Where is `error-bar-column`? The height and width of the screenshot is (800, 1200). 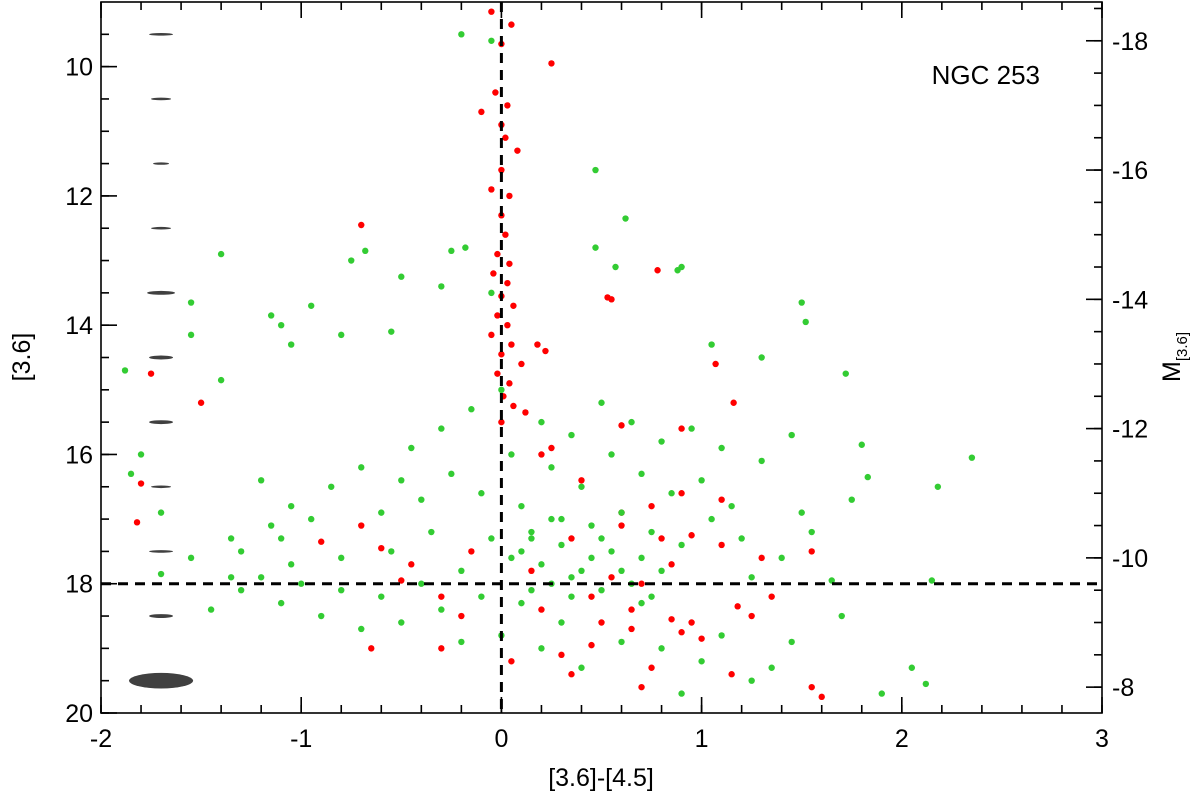 error-bar-column is located at coordinates (161, 361).